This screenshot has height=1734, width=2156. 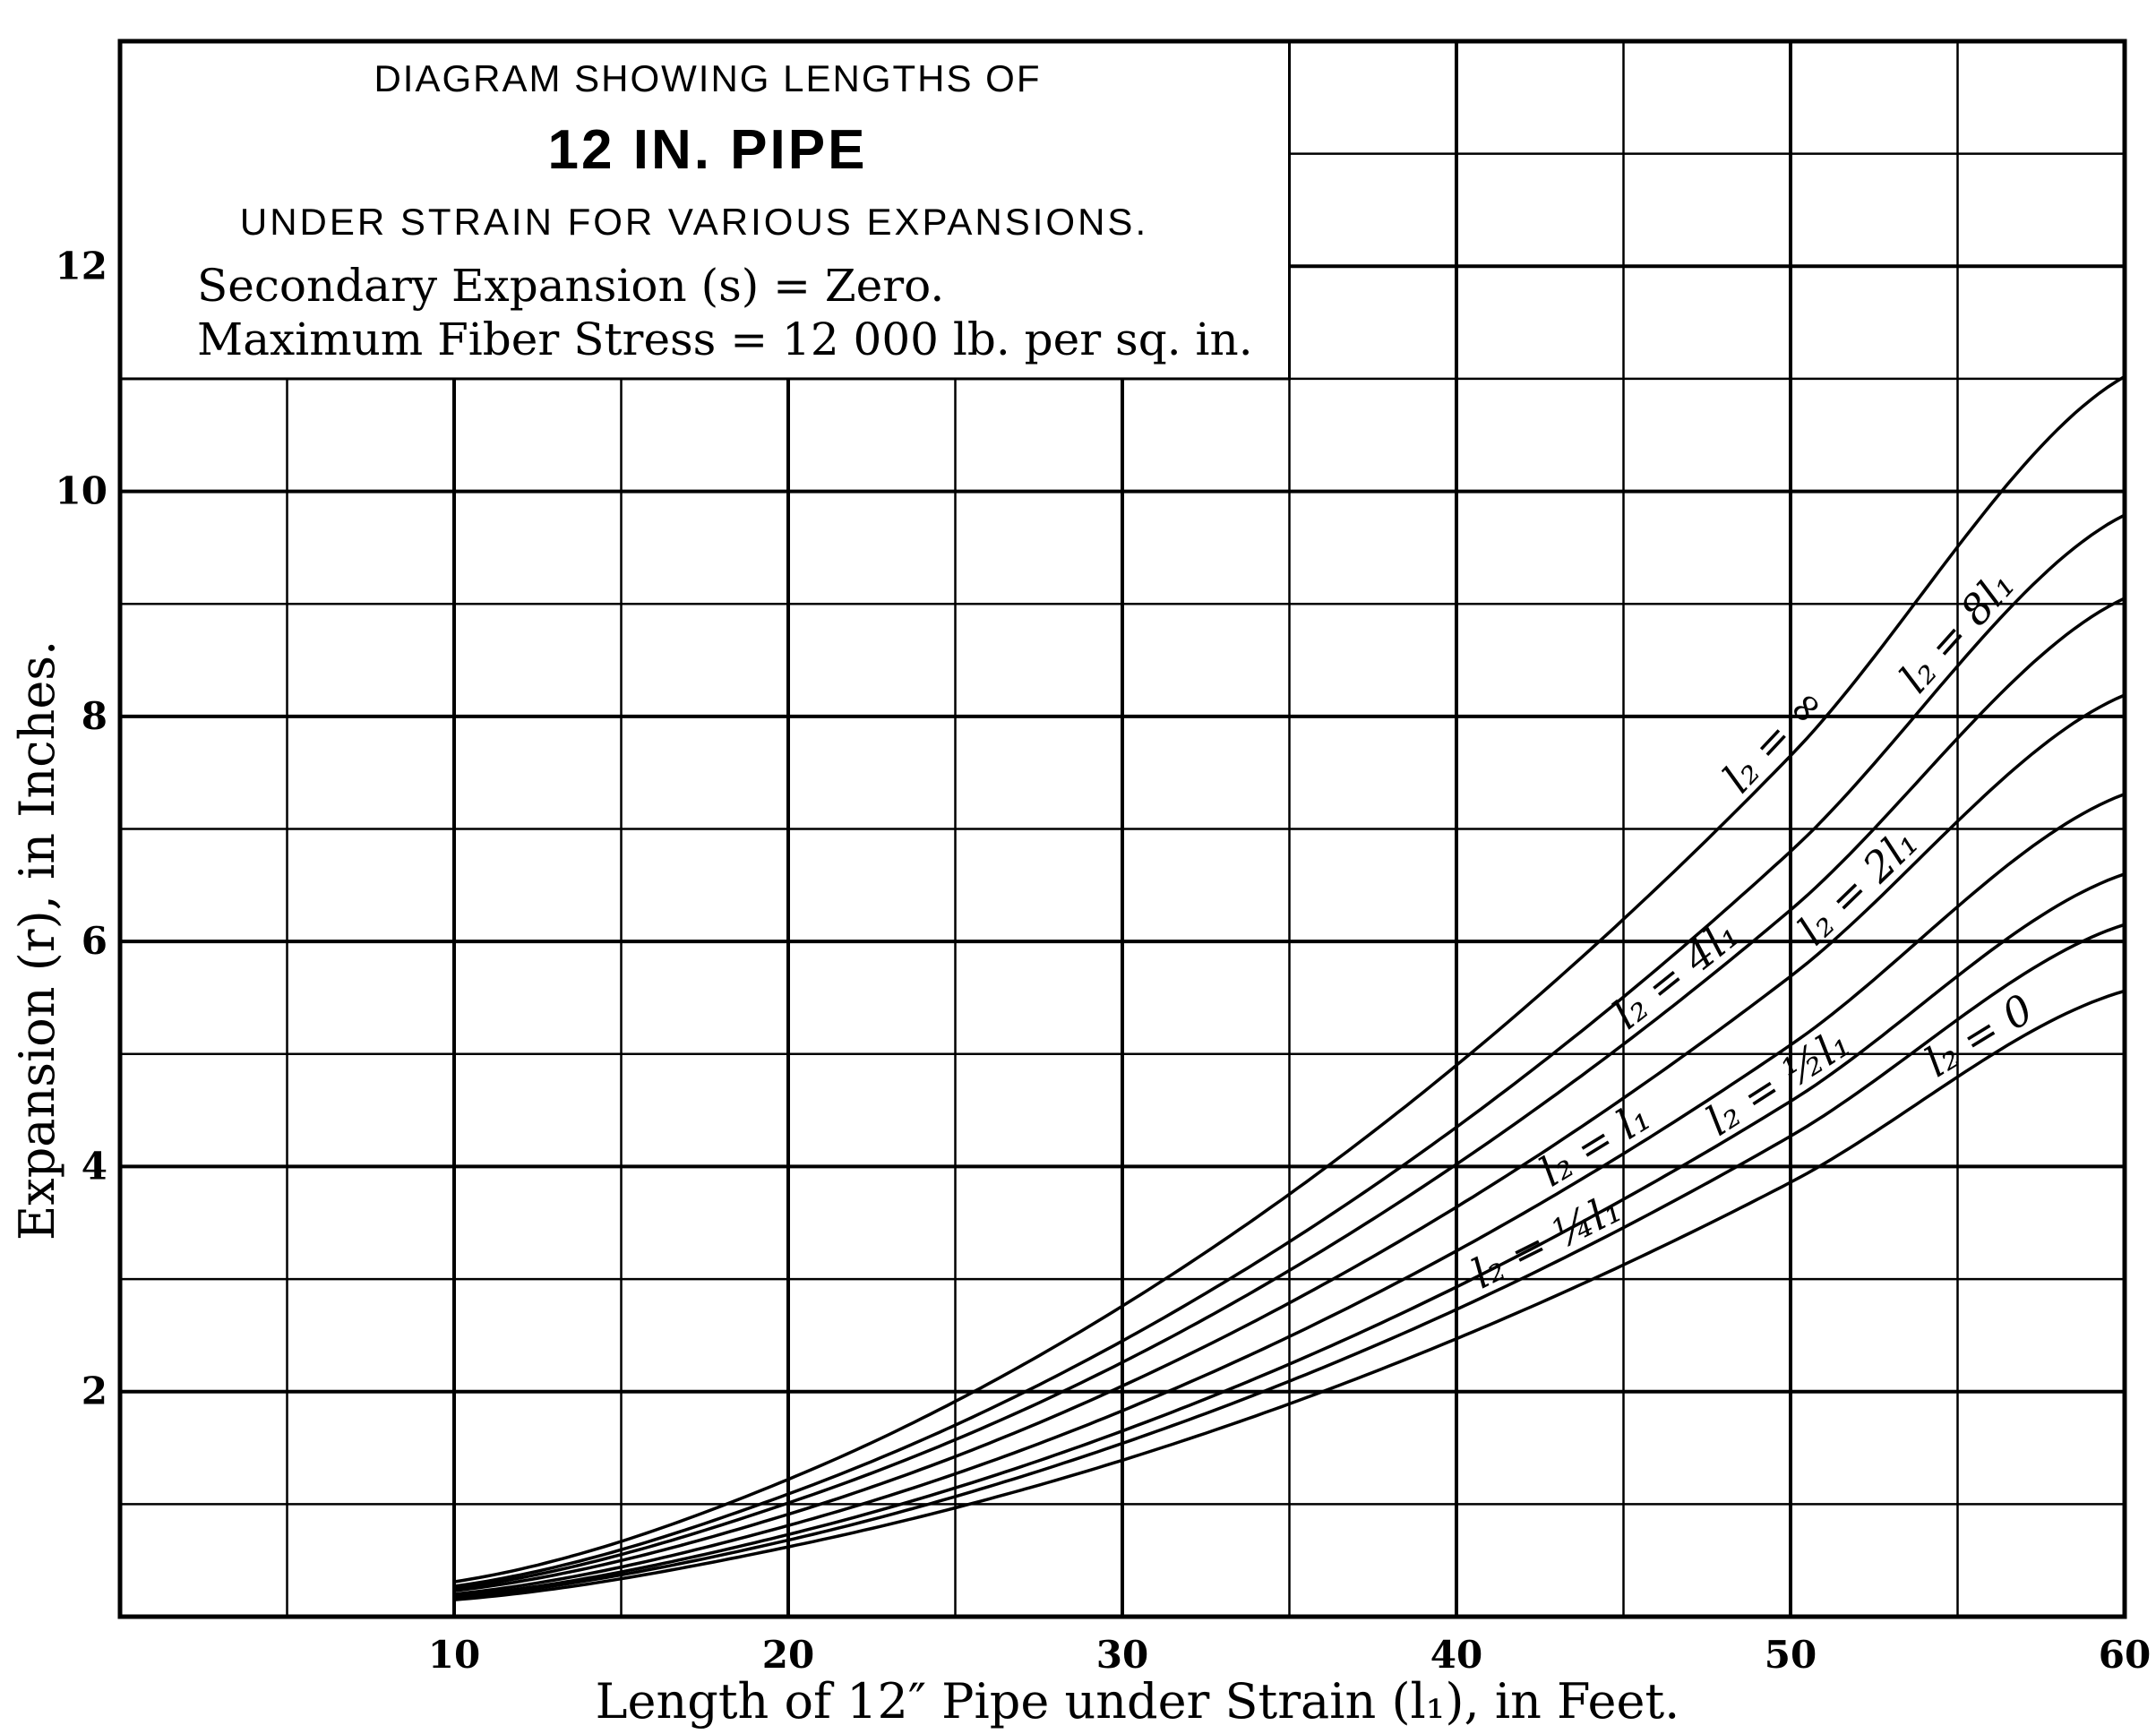 What do you see at coordinates (1979, 1035) in the screenshot?
I see `series-label: l₂ = 0` at bounding box center [1979, 1035].